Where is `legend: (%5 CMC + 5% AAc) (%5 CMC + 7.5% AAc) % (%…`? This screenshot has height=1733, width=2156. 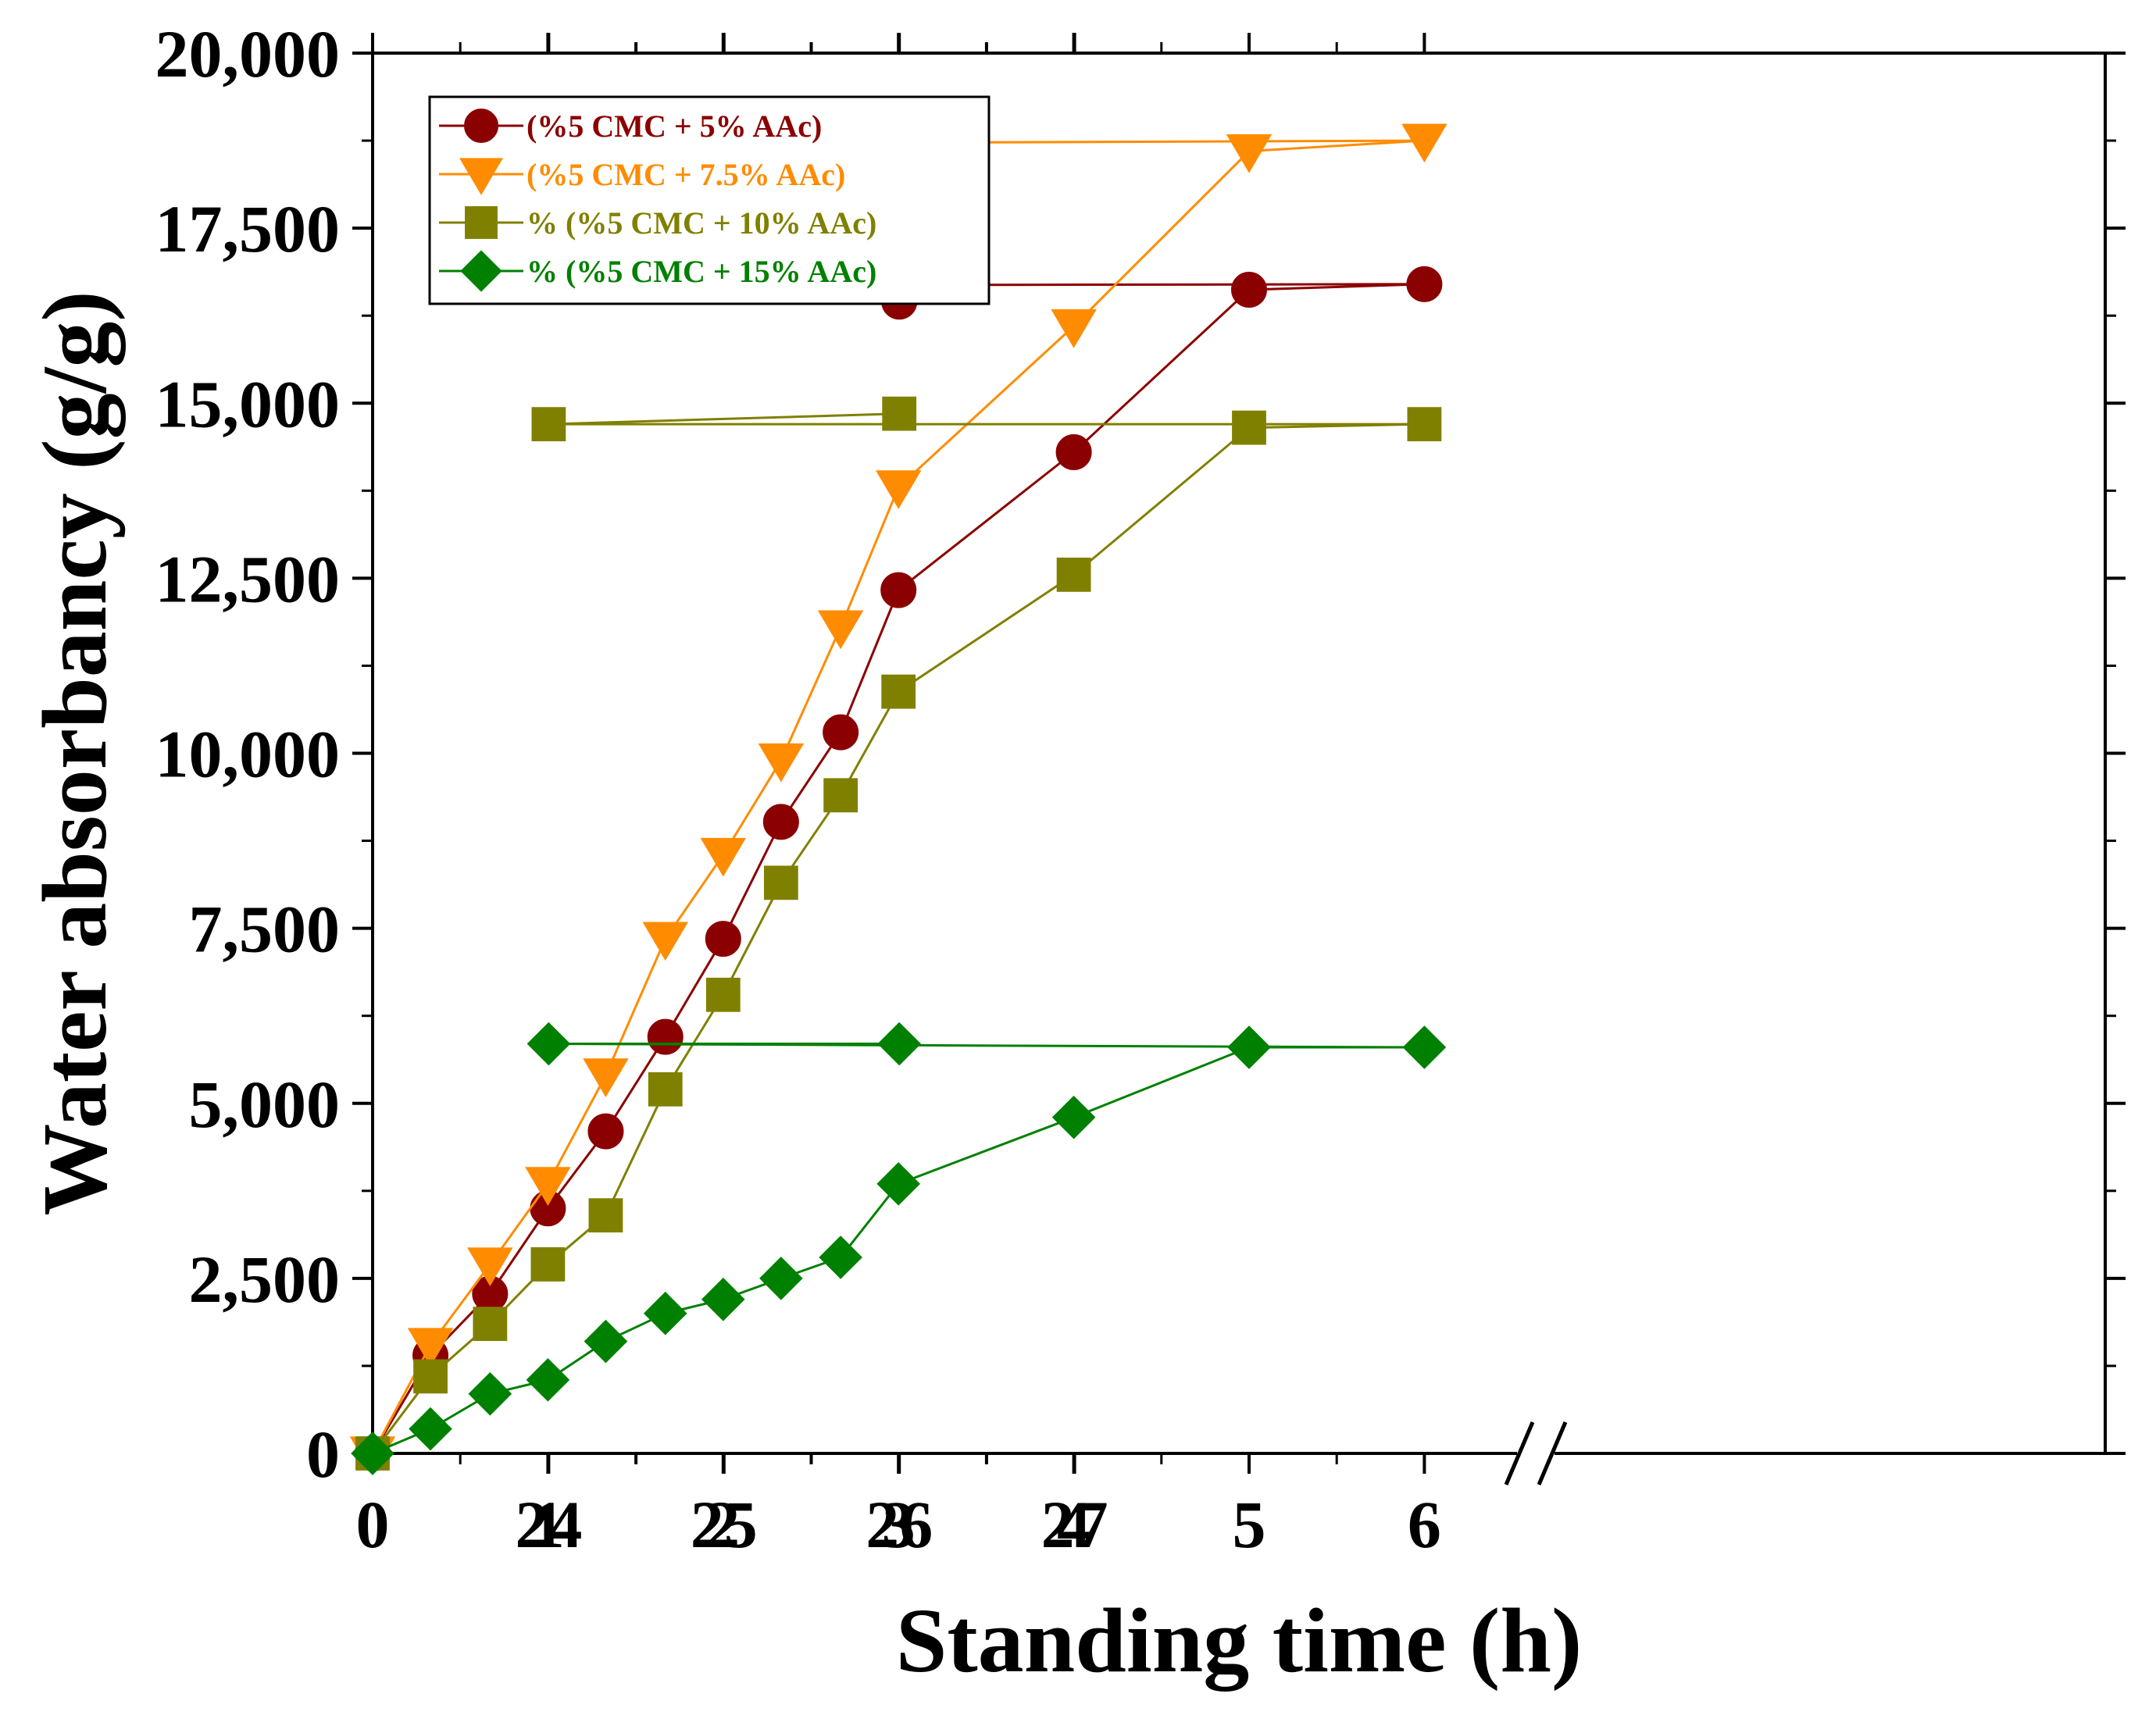
legend: (%5 CMC + 5% AAc) (%5 CMC + 7.5% AAc) % (%… is located at coordinates (709, 200).